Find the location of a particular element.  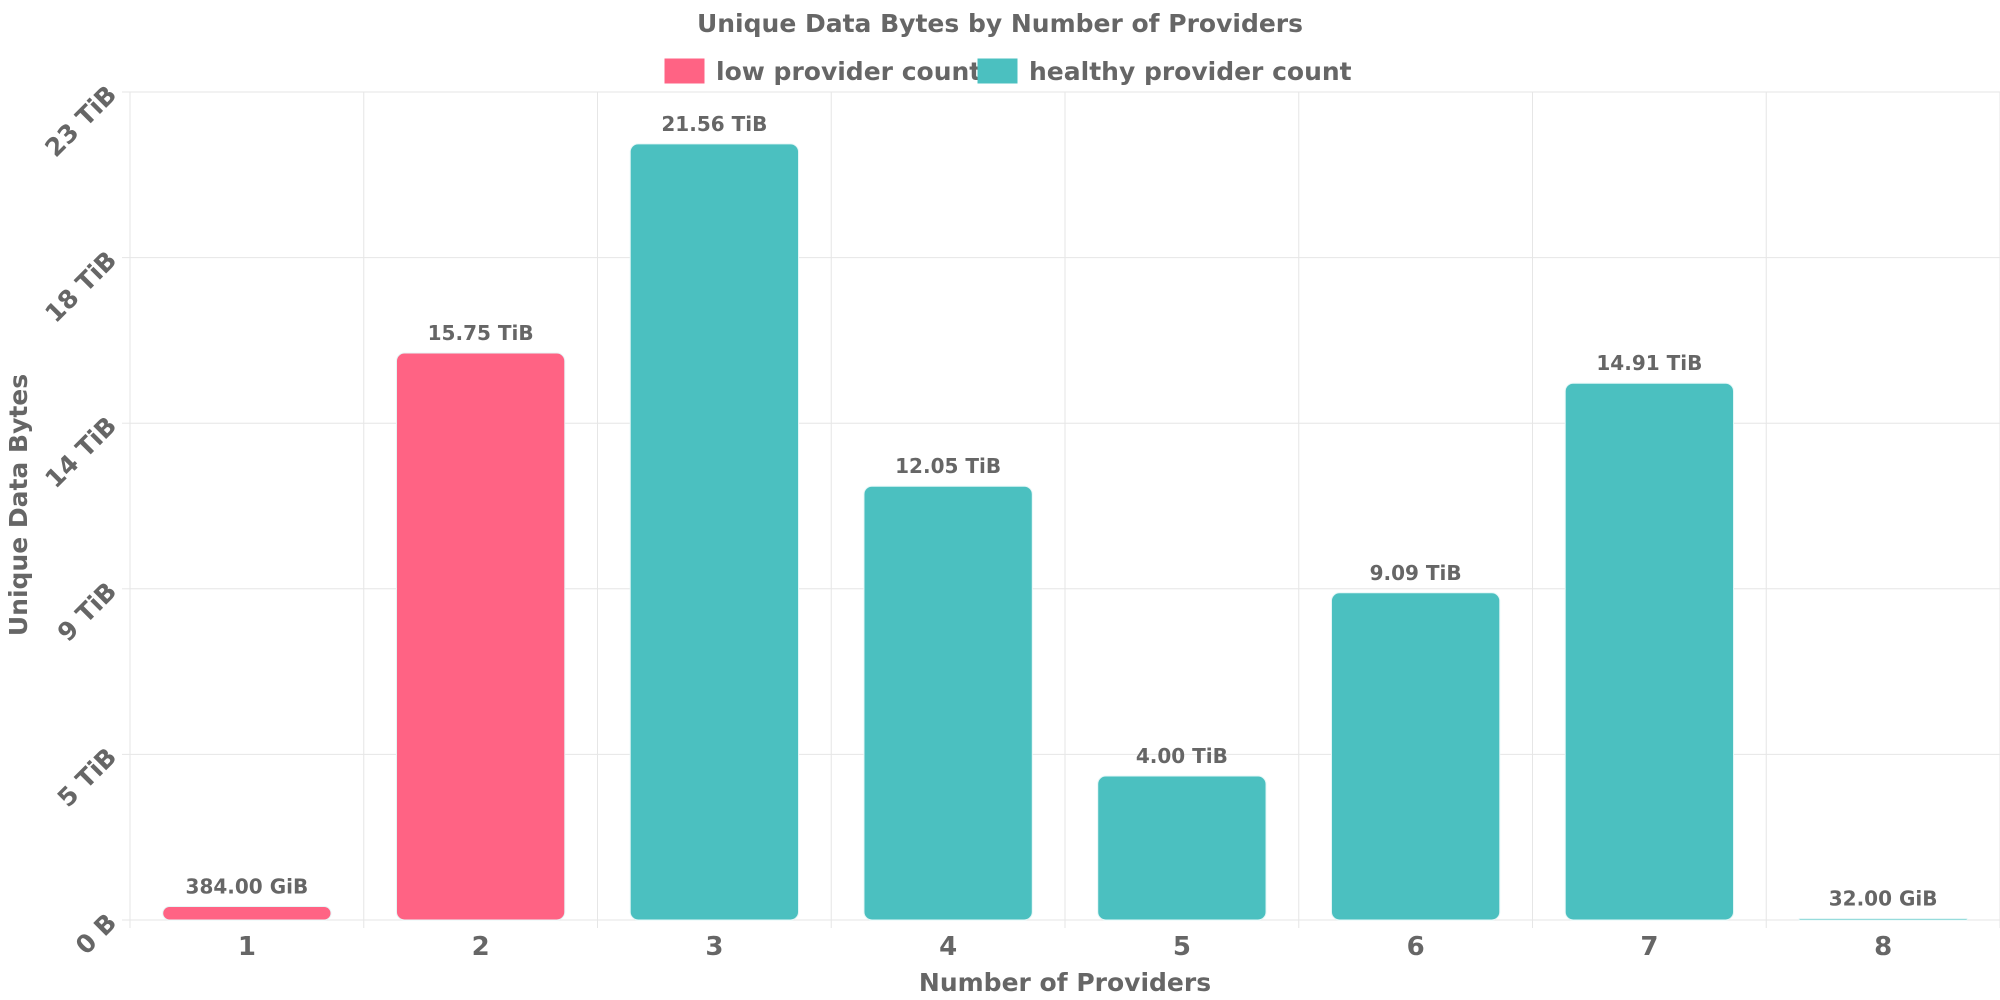

data-label-2: 15.75 TiB is located at coordinates (481, 333).